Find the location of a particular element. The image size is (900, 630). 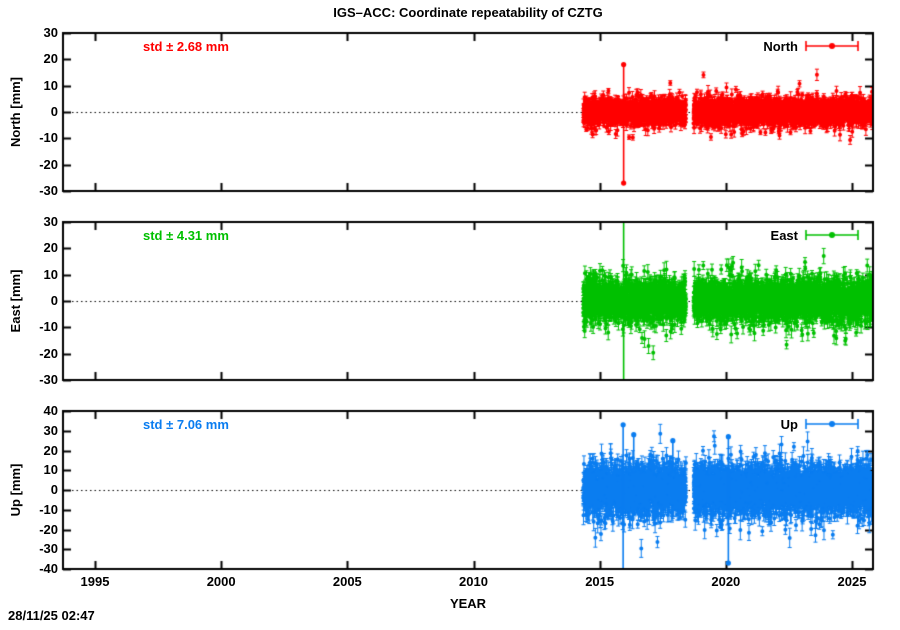

std-label-east: std ± 4.31 mm is located at coordinates (186, 235).